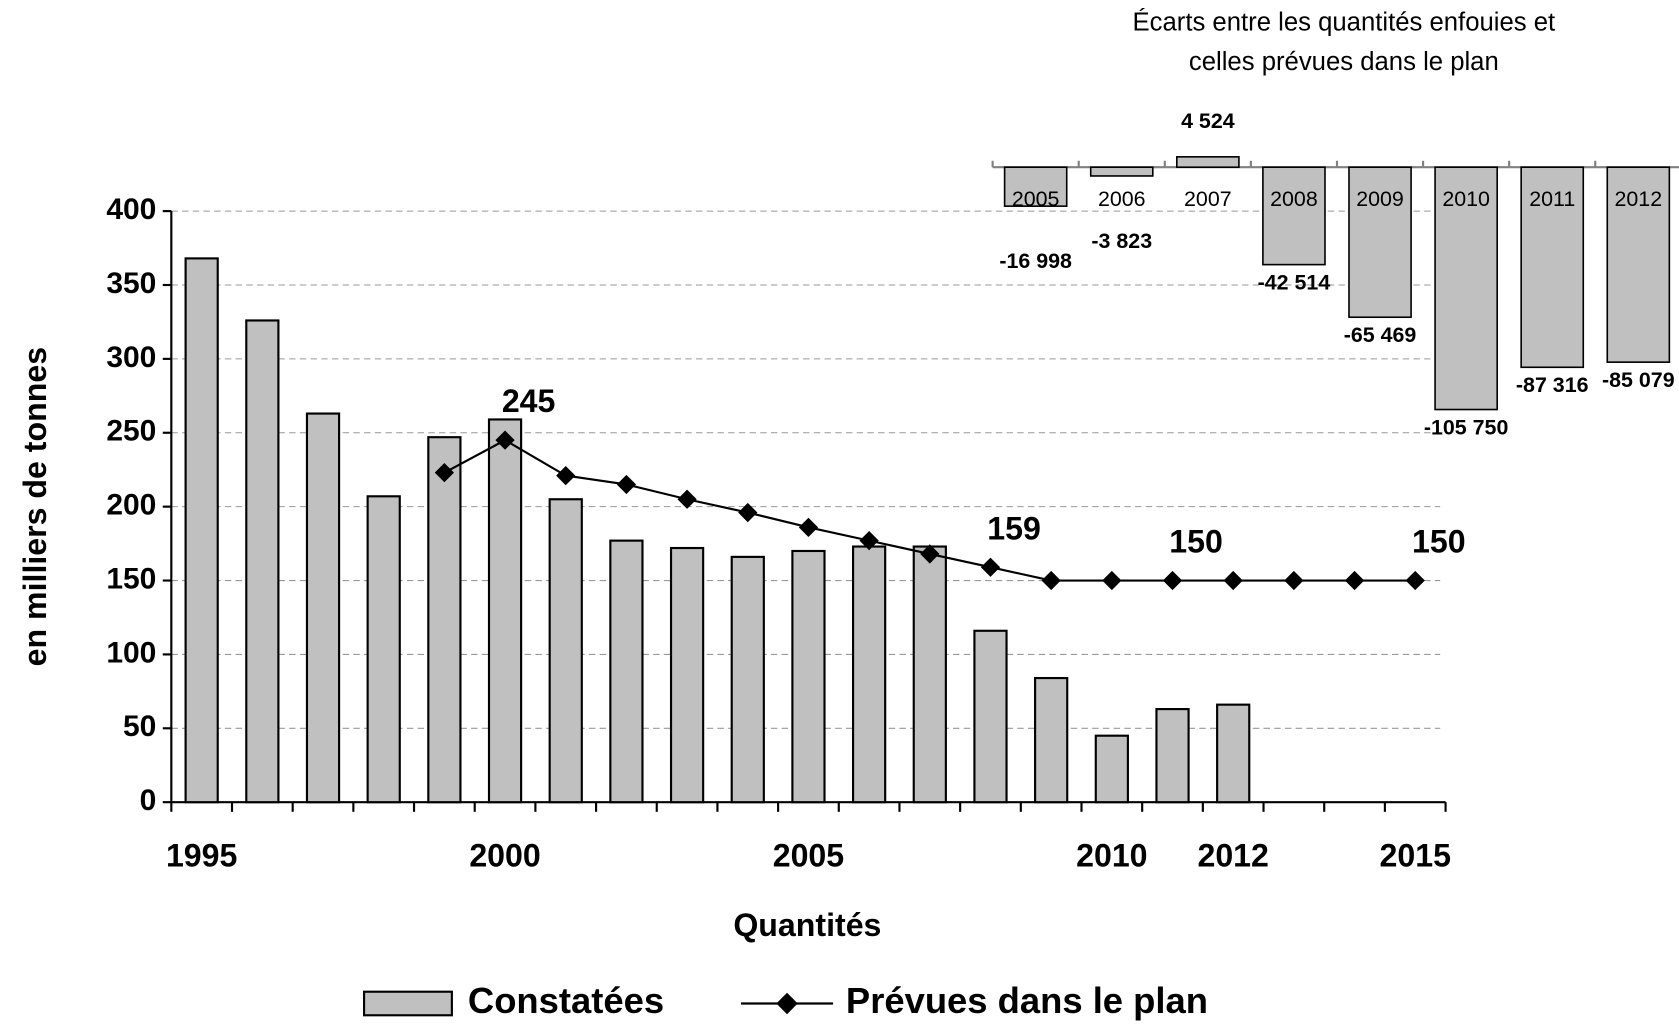 The width and height of the screenshot is (1679, 1024). What do you see at coordinates (131, 505) in the screenshot?
I see `y-tick-label: 200` at bounding box center [131, 505].